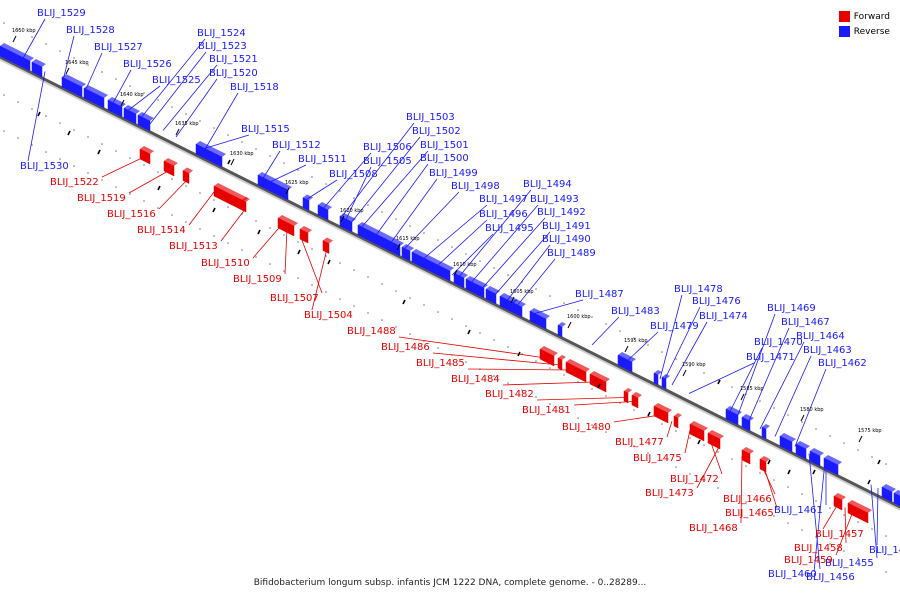 This screenshot has height=600, width=900. What do you see at coordinates (770, 357) in the screenshot?
I see `reverse-gene-label: BLIJ_1471` at bounding box center [770, 357].